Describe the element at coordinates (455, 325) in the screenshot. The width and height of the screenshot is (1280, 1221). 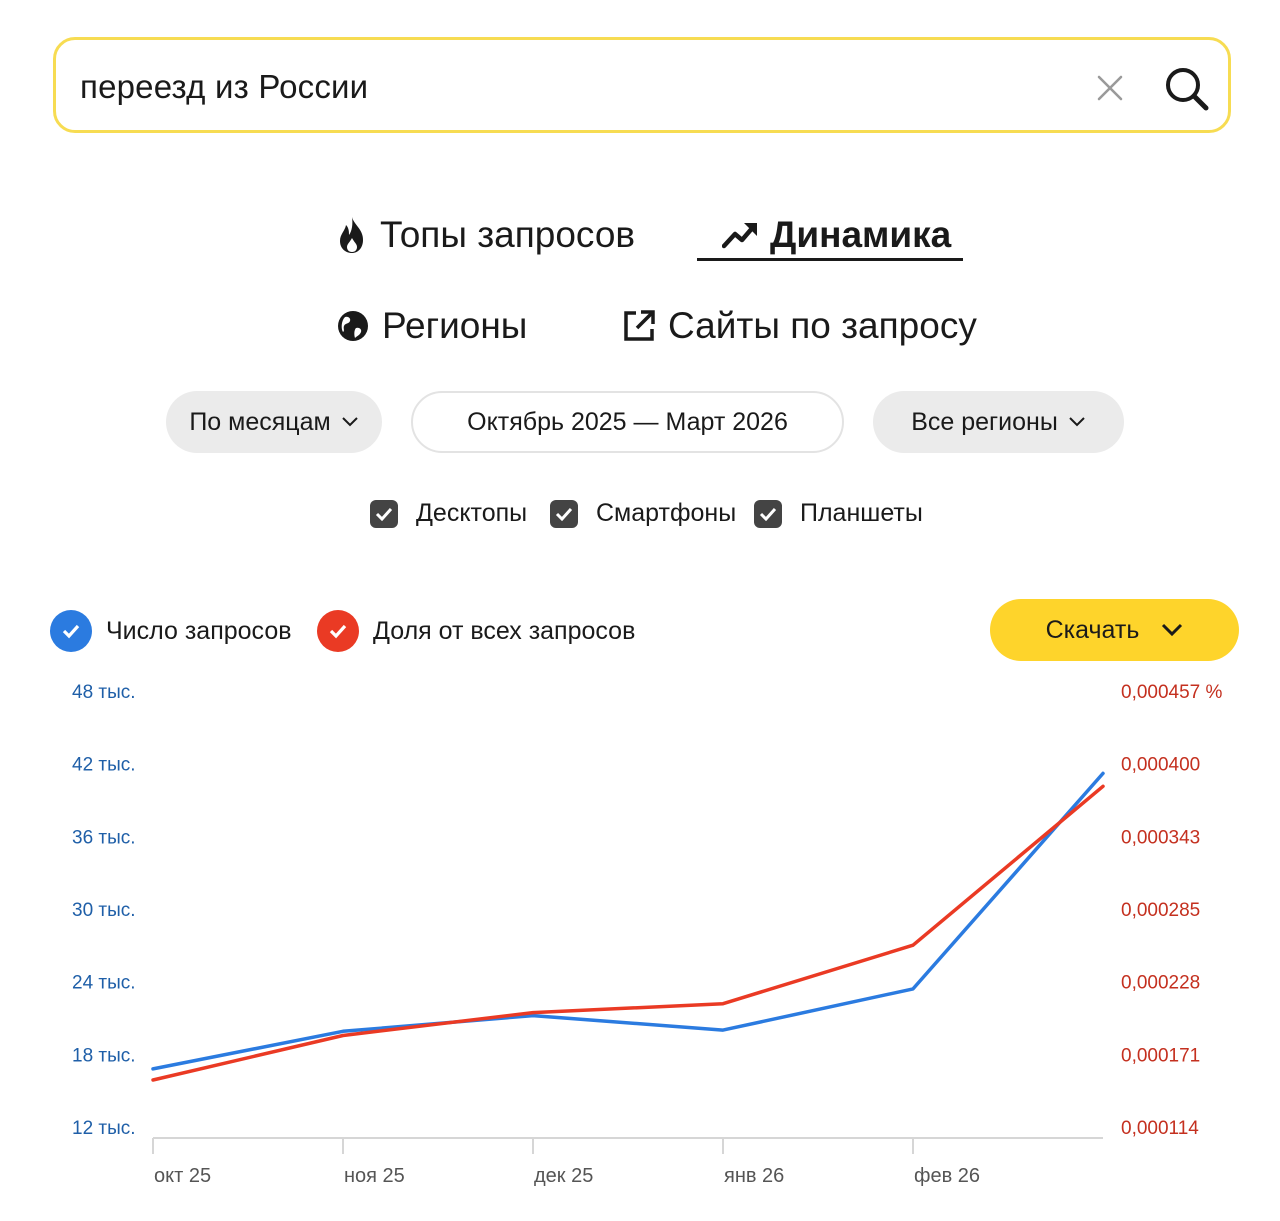
I see `tab-label: Регионы` at that location.